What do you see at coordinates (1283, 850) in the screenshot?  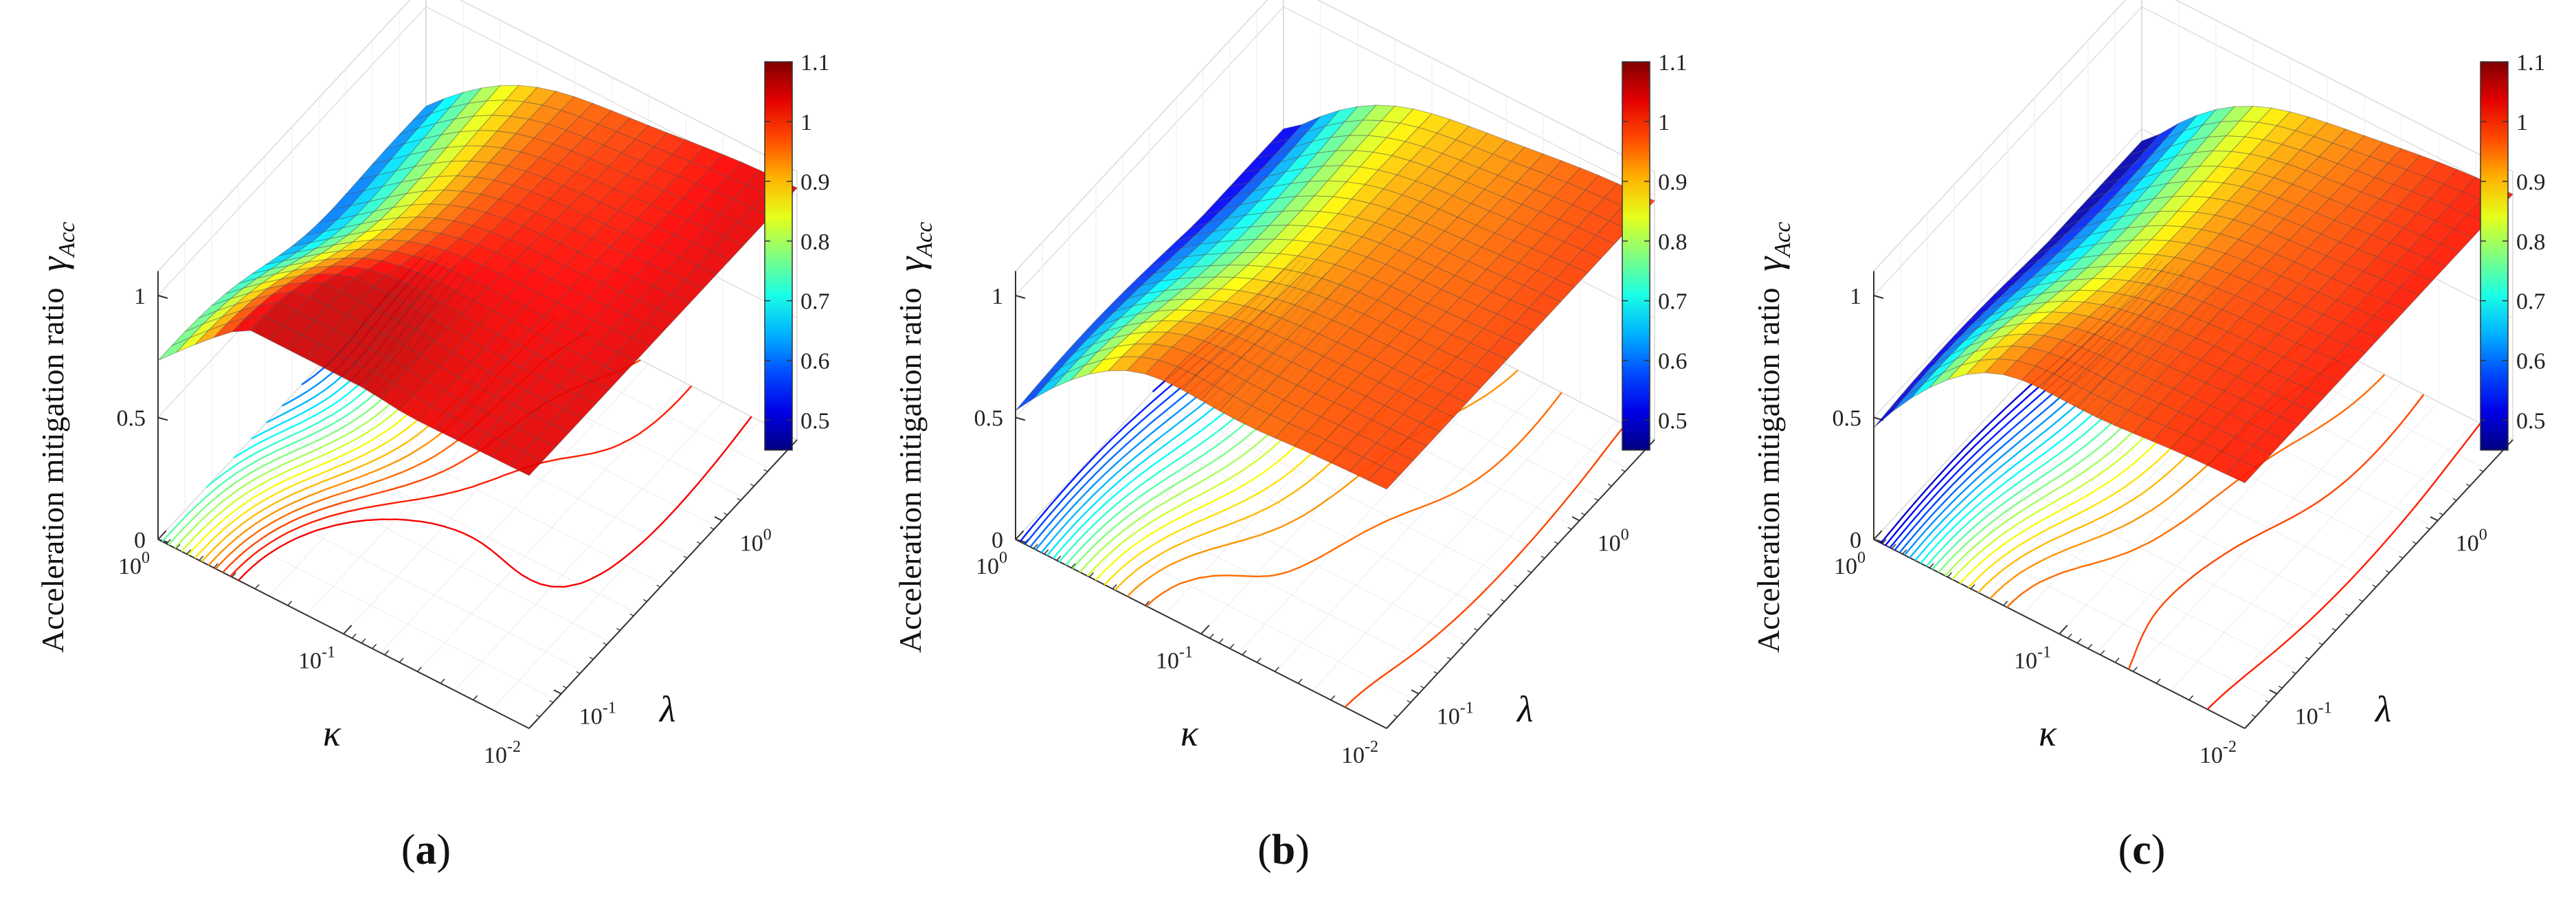 I see `panel-label-b: (b)` at bounding box center [1283, 850].